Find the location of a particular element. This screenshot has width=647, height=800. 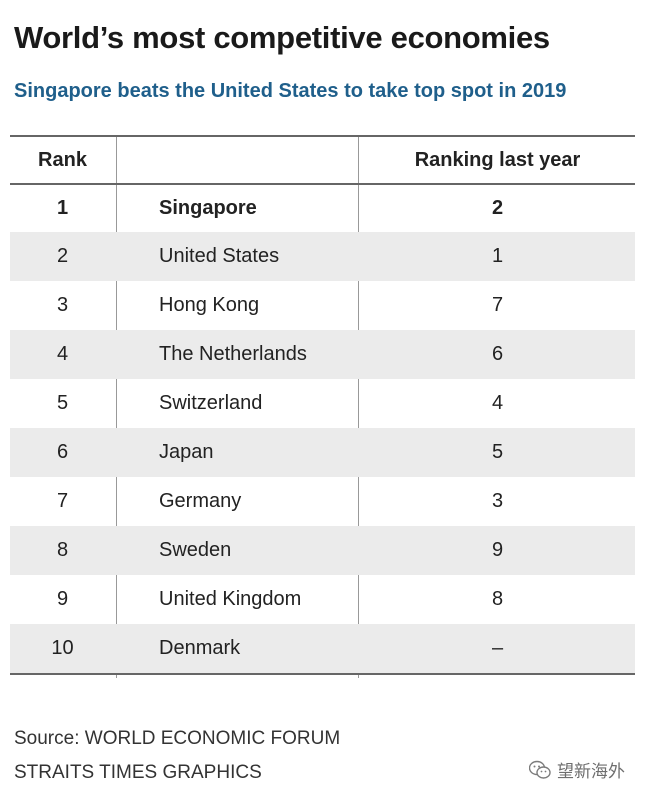

rank-cell: 6 is located at coordinates (62, 452).